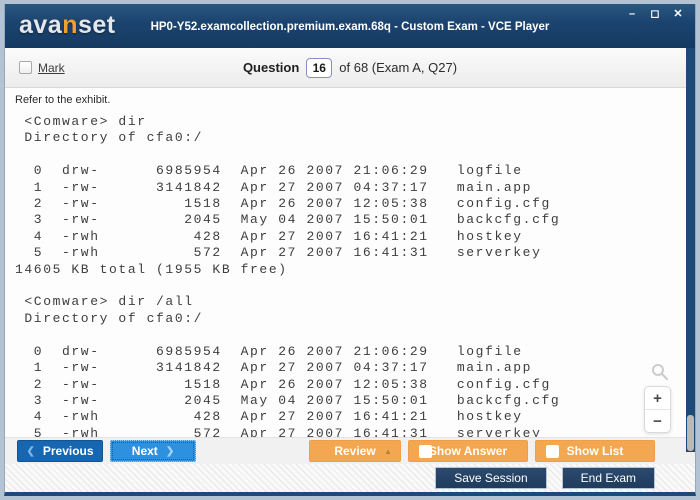 Image resolution: width=700 pixels, height=500 pixels. I want to click on review-button-label: Review, so click(355, 451).